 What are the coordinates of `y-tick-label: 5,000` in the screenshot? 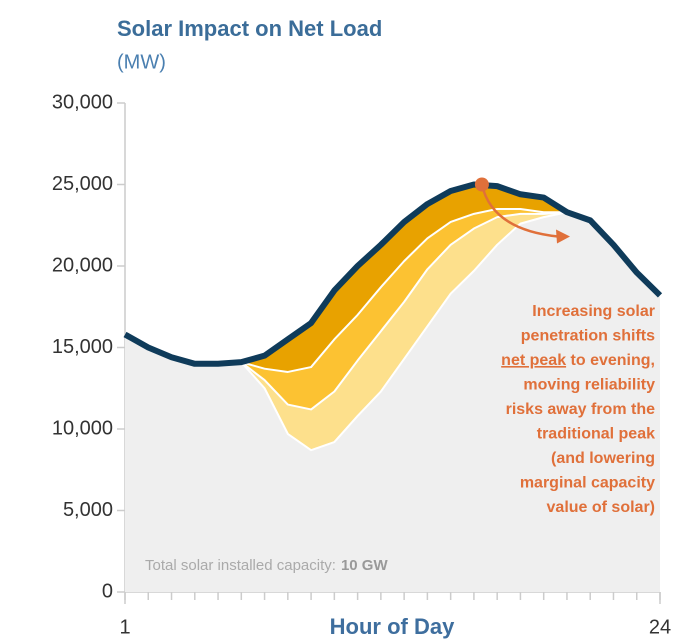 It's located at (88, 510).